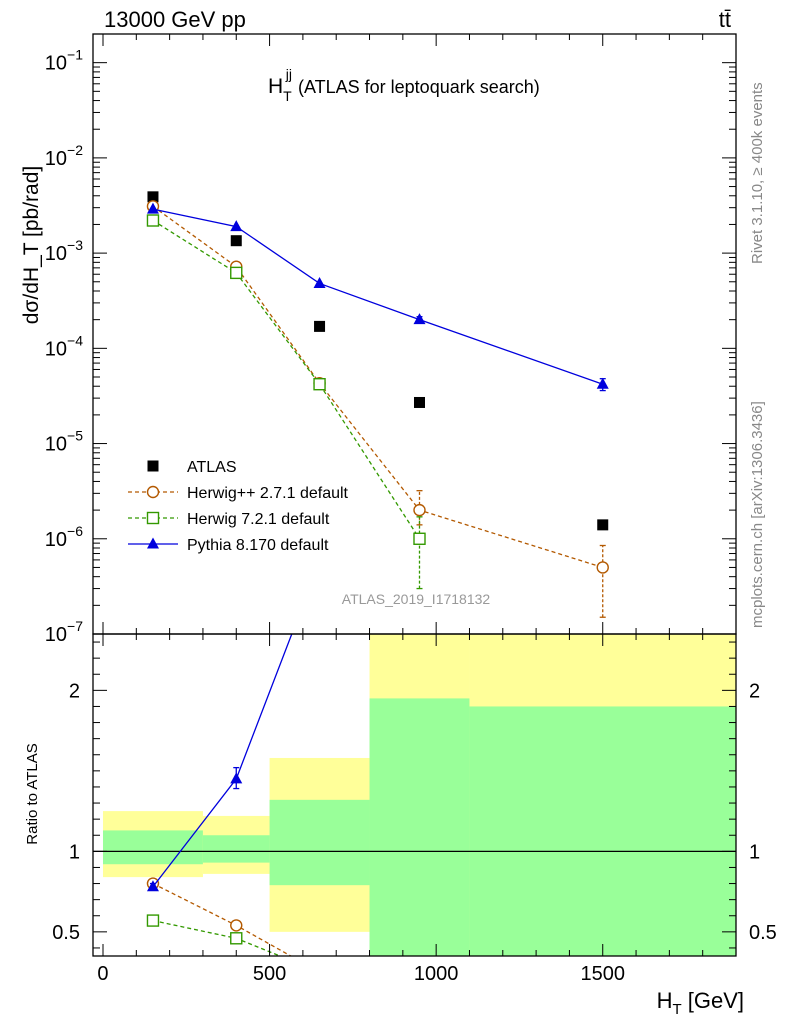 The image size is (786, 1024). Describe the element at coordinates (175, 19) in the screenshot. I see `header-energy-label: 13000 GeV pp` at that location.